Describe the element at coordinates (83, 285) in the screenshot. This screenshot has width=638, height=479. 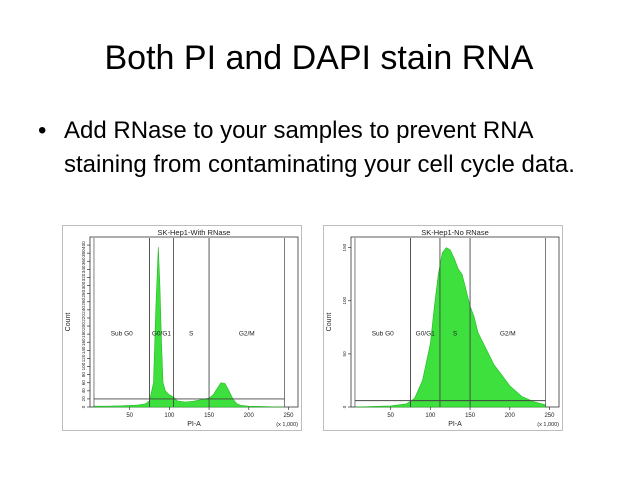
I see `y-tick-label: 300` at that location.